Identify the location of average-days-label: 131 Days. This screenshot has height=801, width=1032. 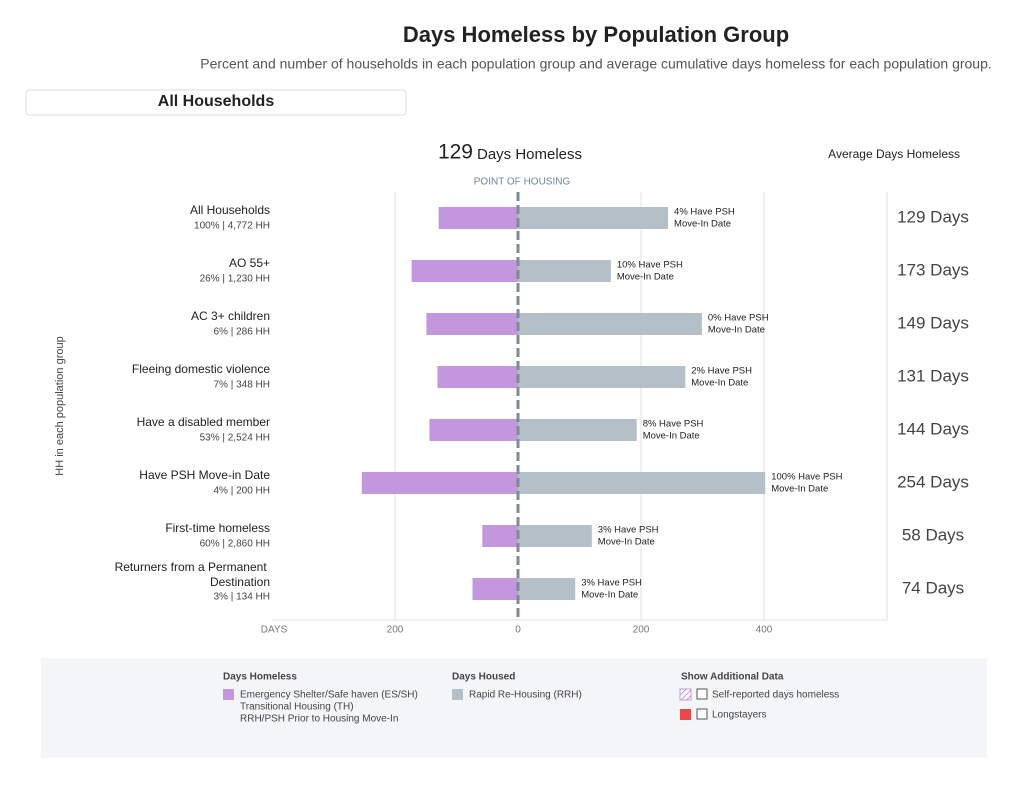
(933, 375).